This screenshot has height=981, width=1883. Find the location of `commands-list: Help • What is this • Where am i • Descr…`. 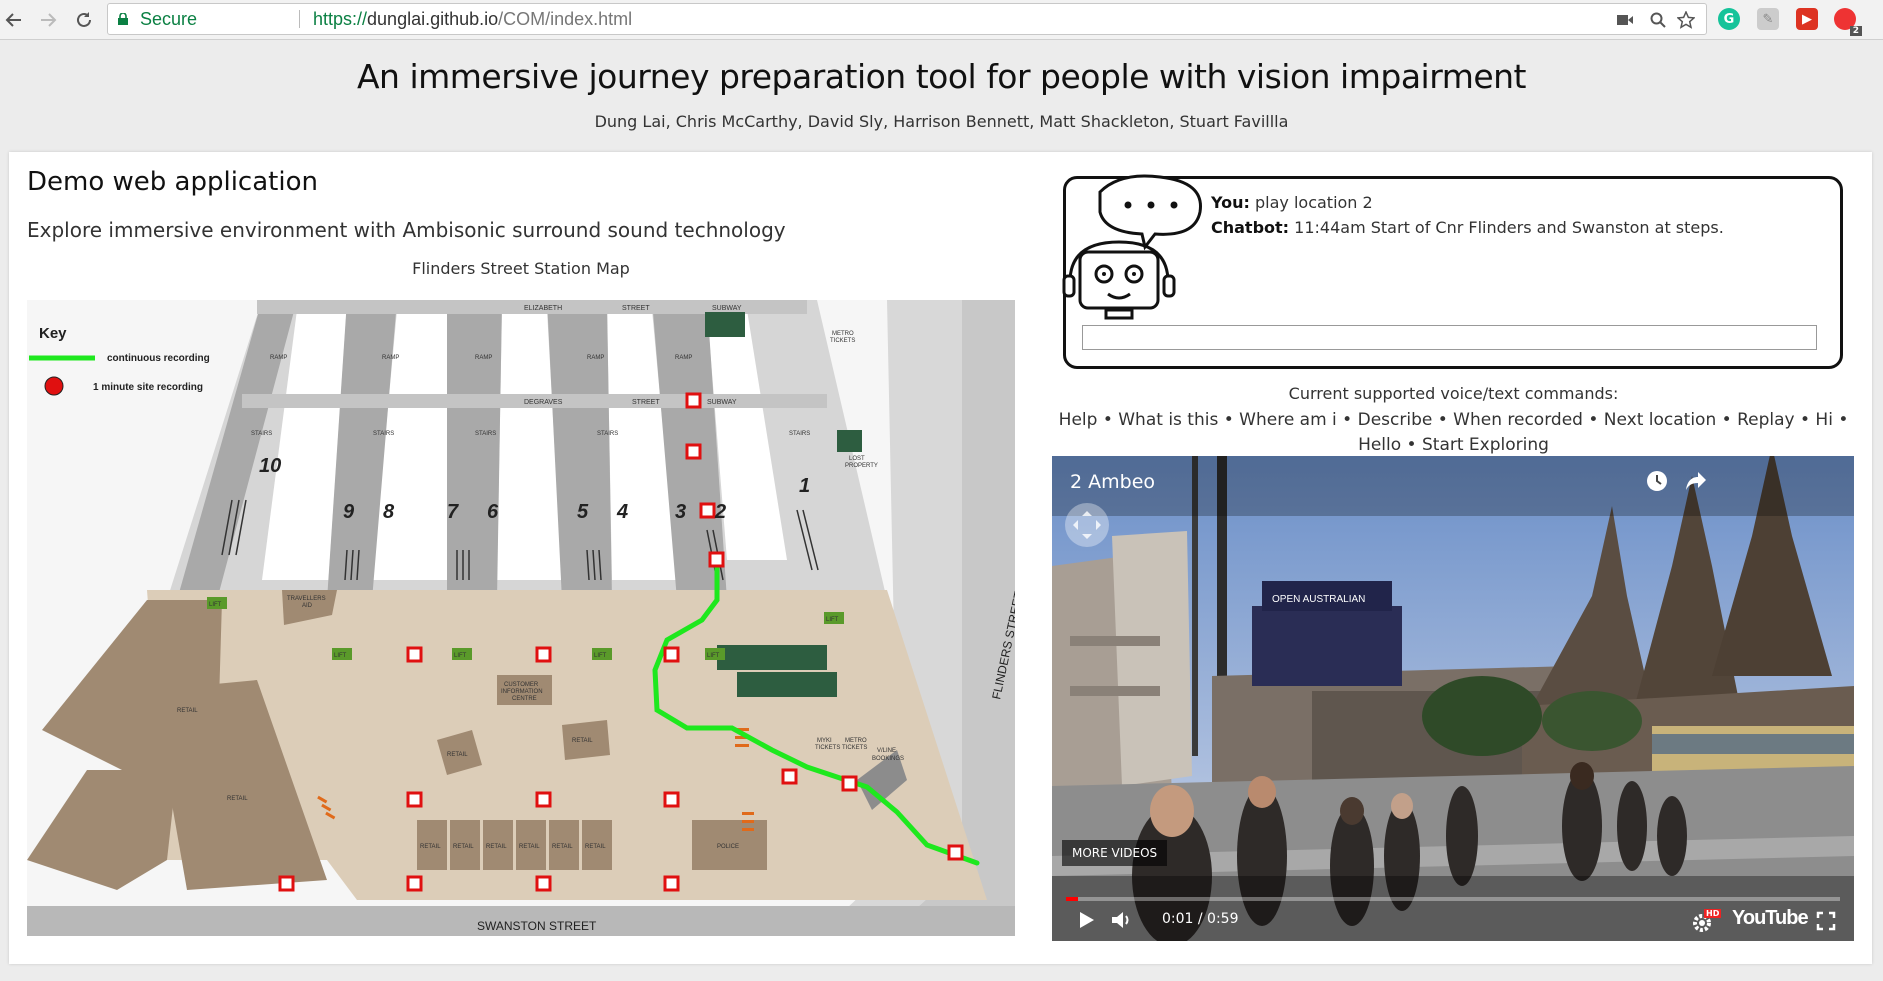

commands-list: Help • What is this • Where am i • Descr… is located at coordinates (1453, 432).